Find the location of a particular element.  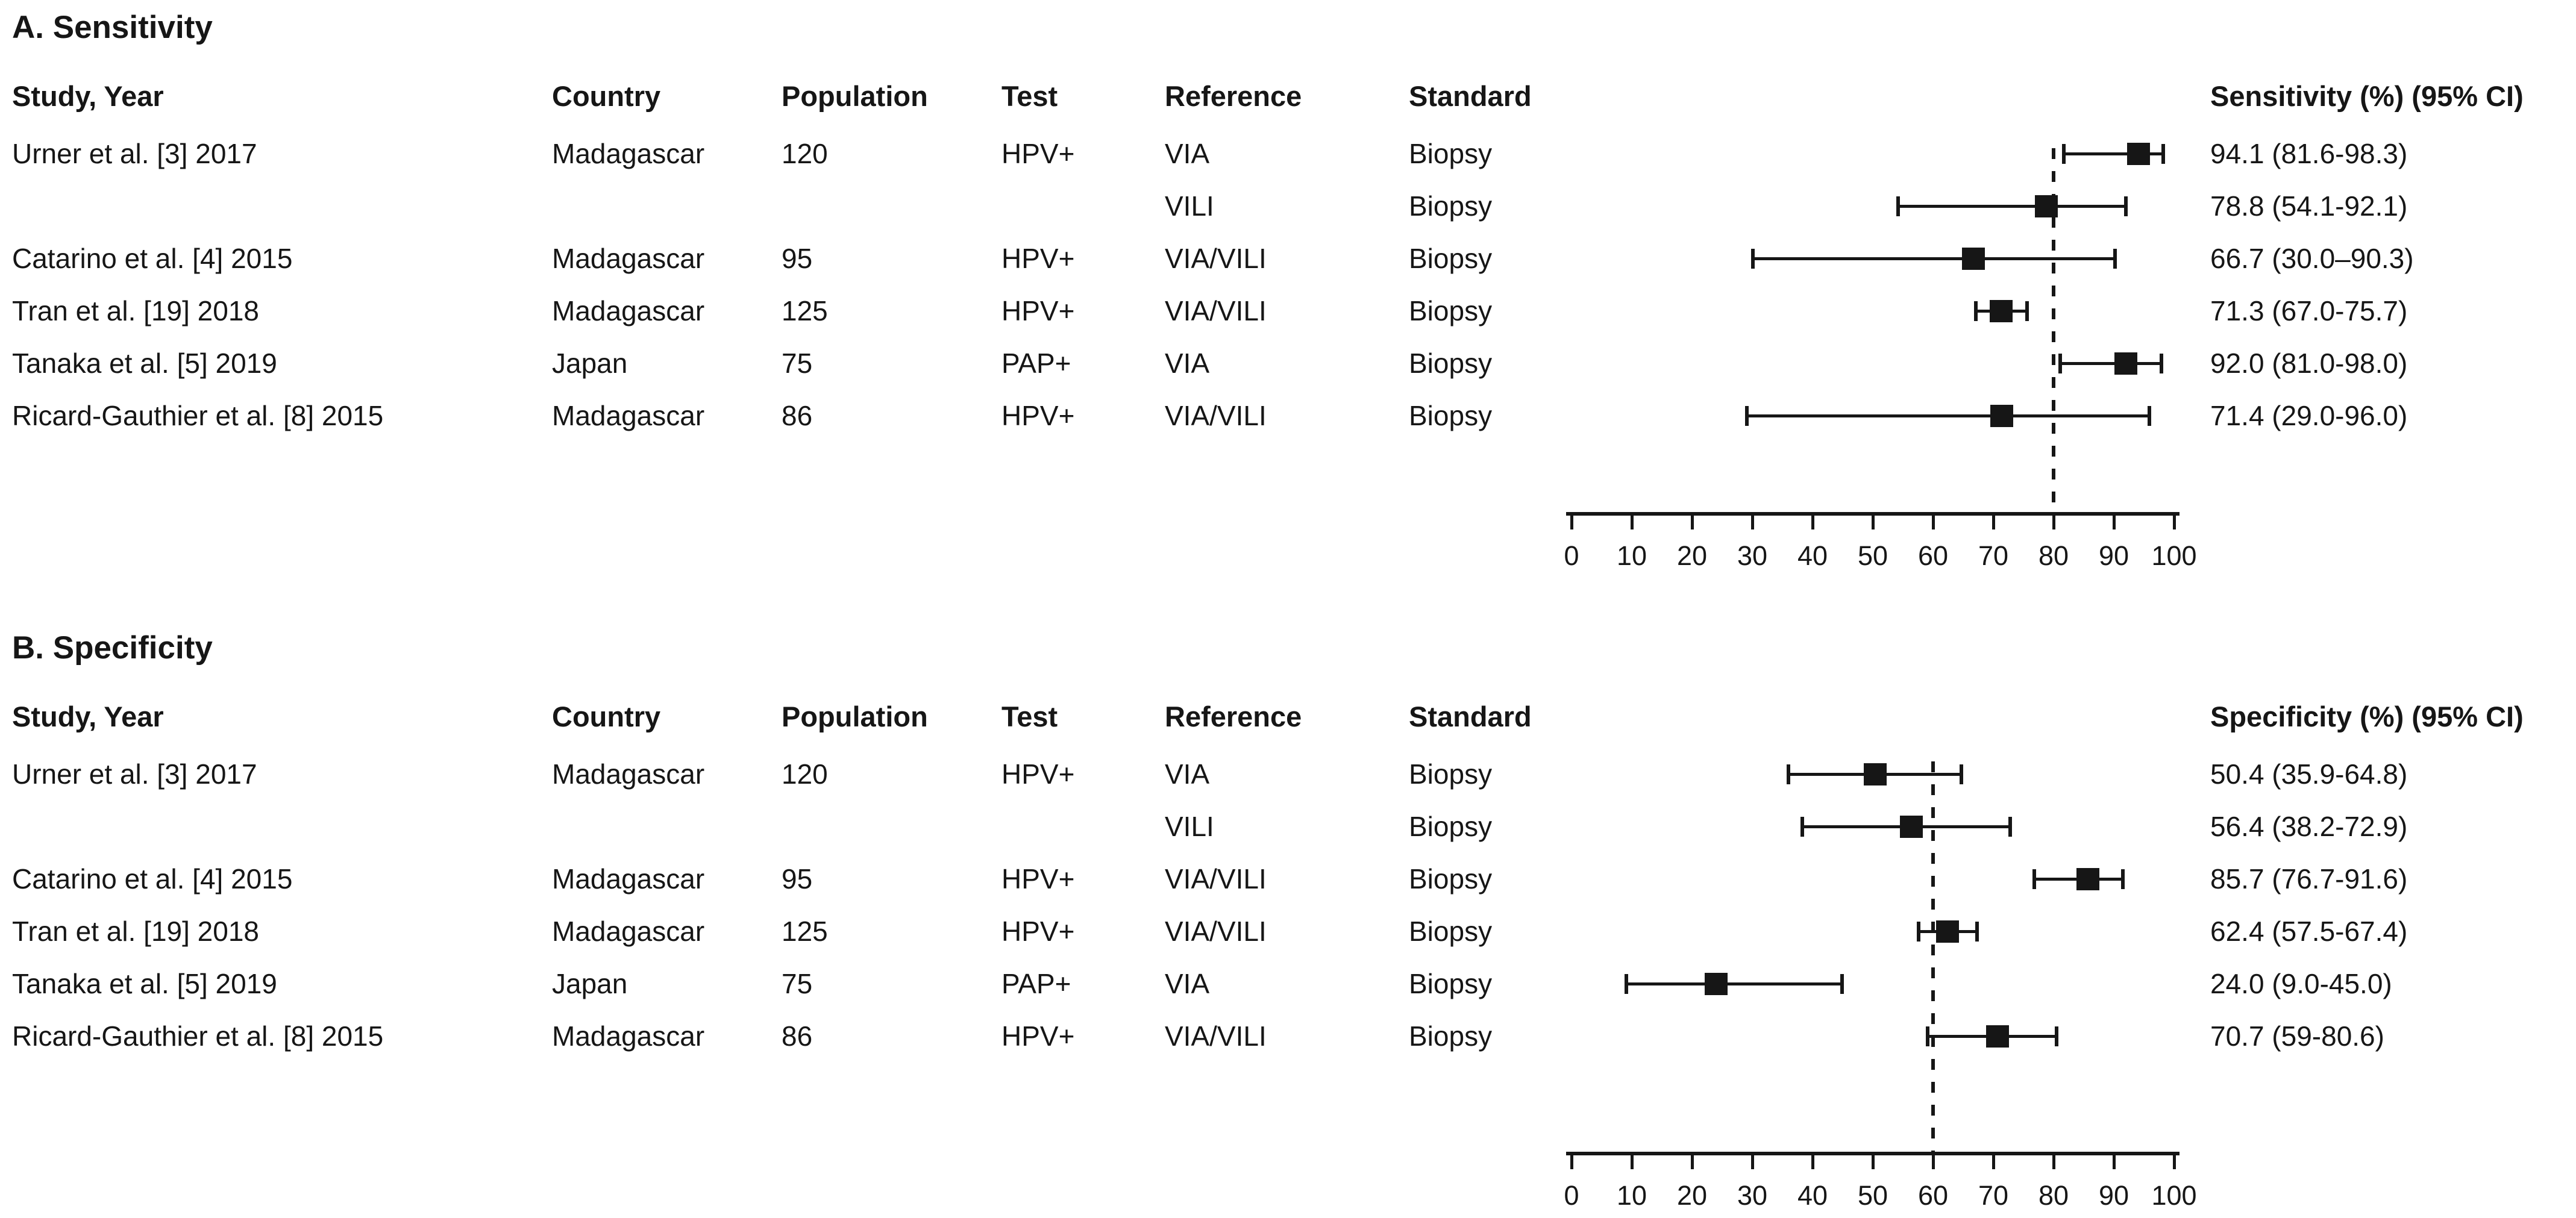

study-cell: Tran et al. [19] 2018 is located at coordinates (136, 932).